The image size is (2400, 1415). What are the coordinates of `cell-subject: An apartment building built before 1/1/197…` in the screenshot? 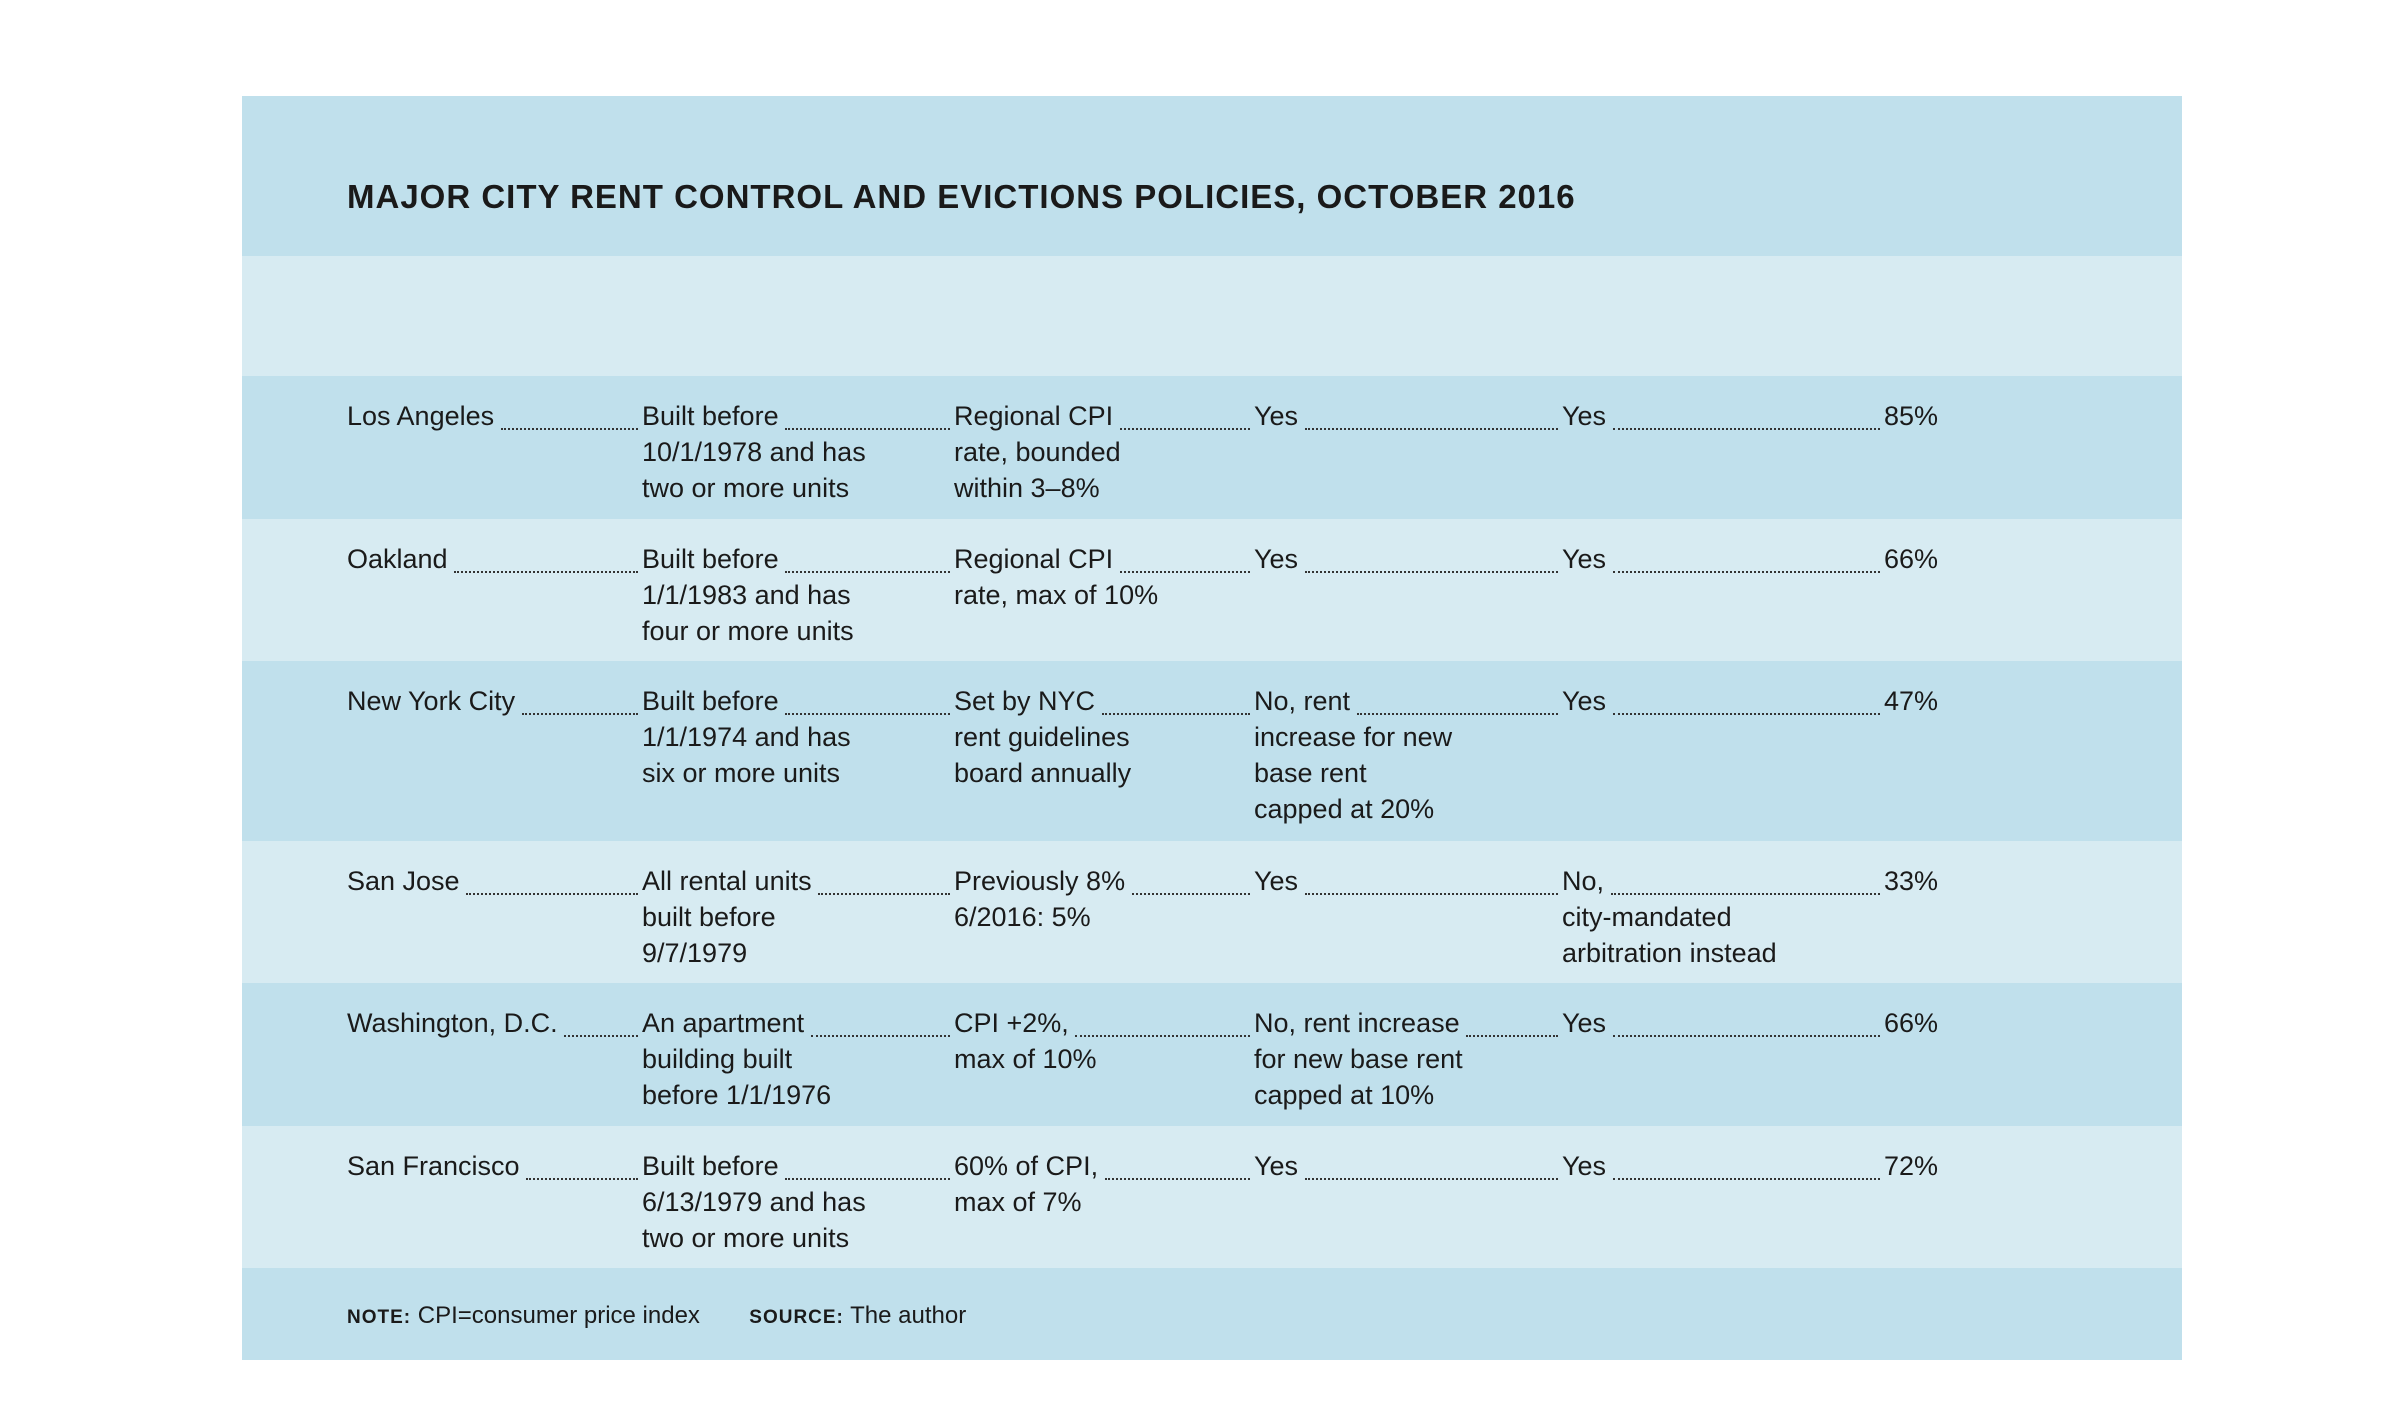 It's located at (736, 1059).